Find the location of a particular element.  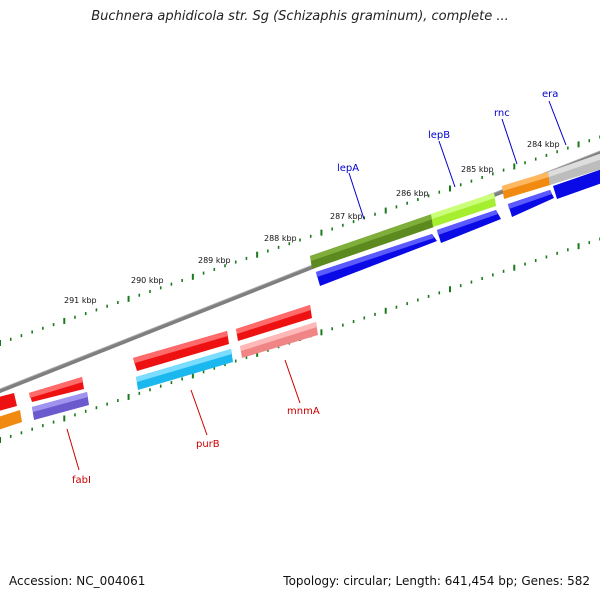

ruler-label-290: 290 kbp is located at coordinates (147, 280).